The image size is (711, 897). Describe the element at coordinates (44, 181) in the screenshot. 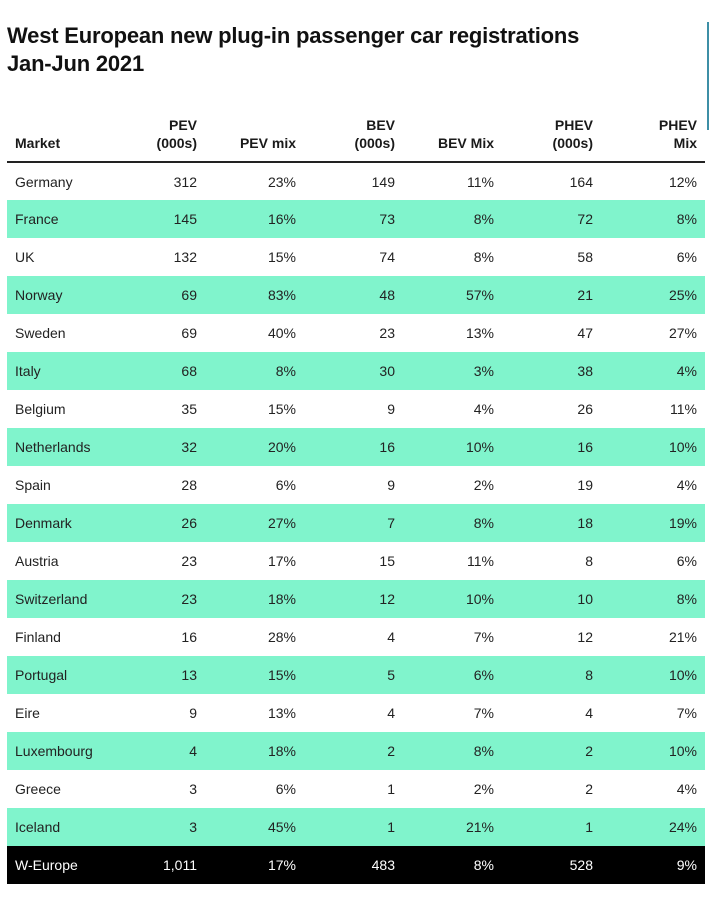

I see `market-cell: Germany` at that location.